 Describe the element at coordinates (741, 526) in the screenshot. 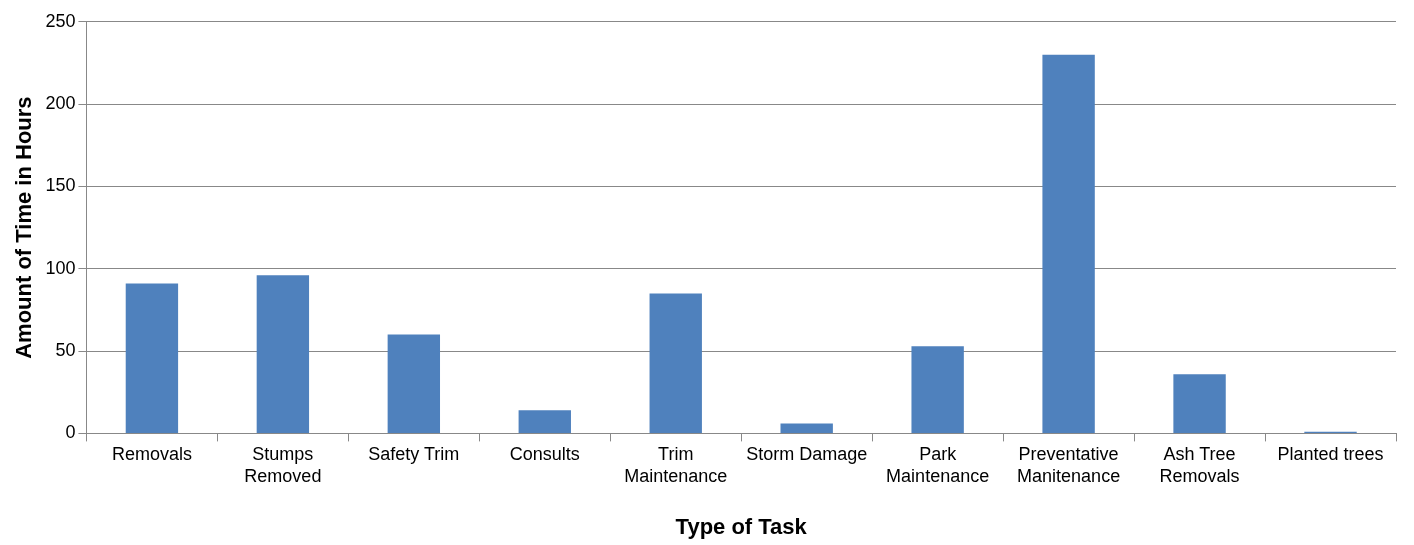

I see `x-axis-title: Type of Task` at that location.